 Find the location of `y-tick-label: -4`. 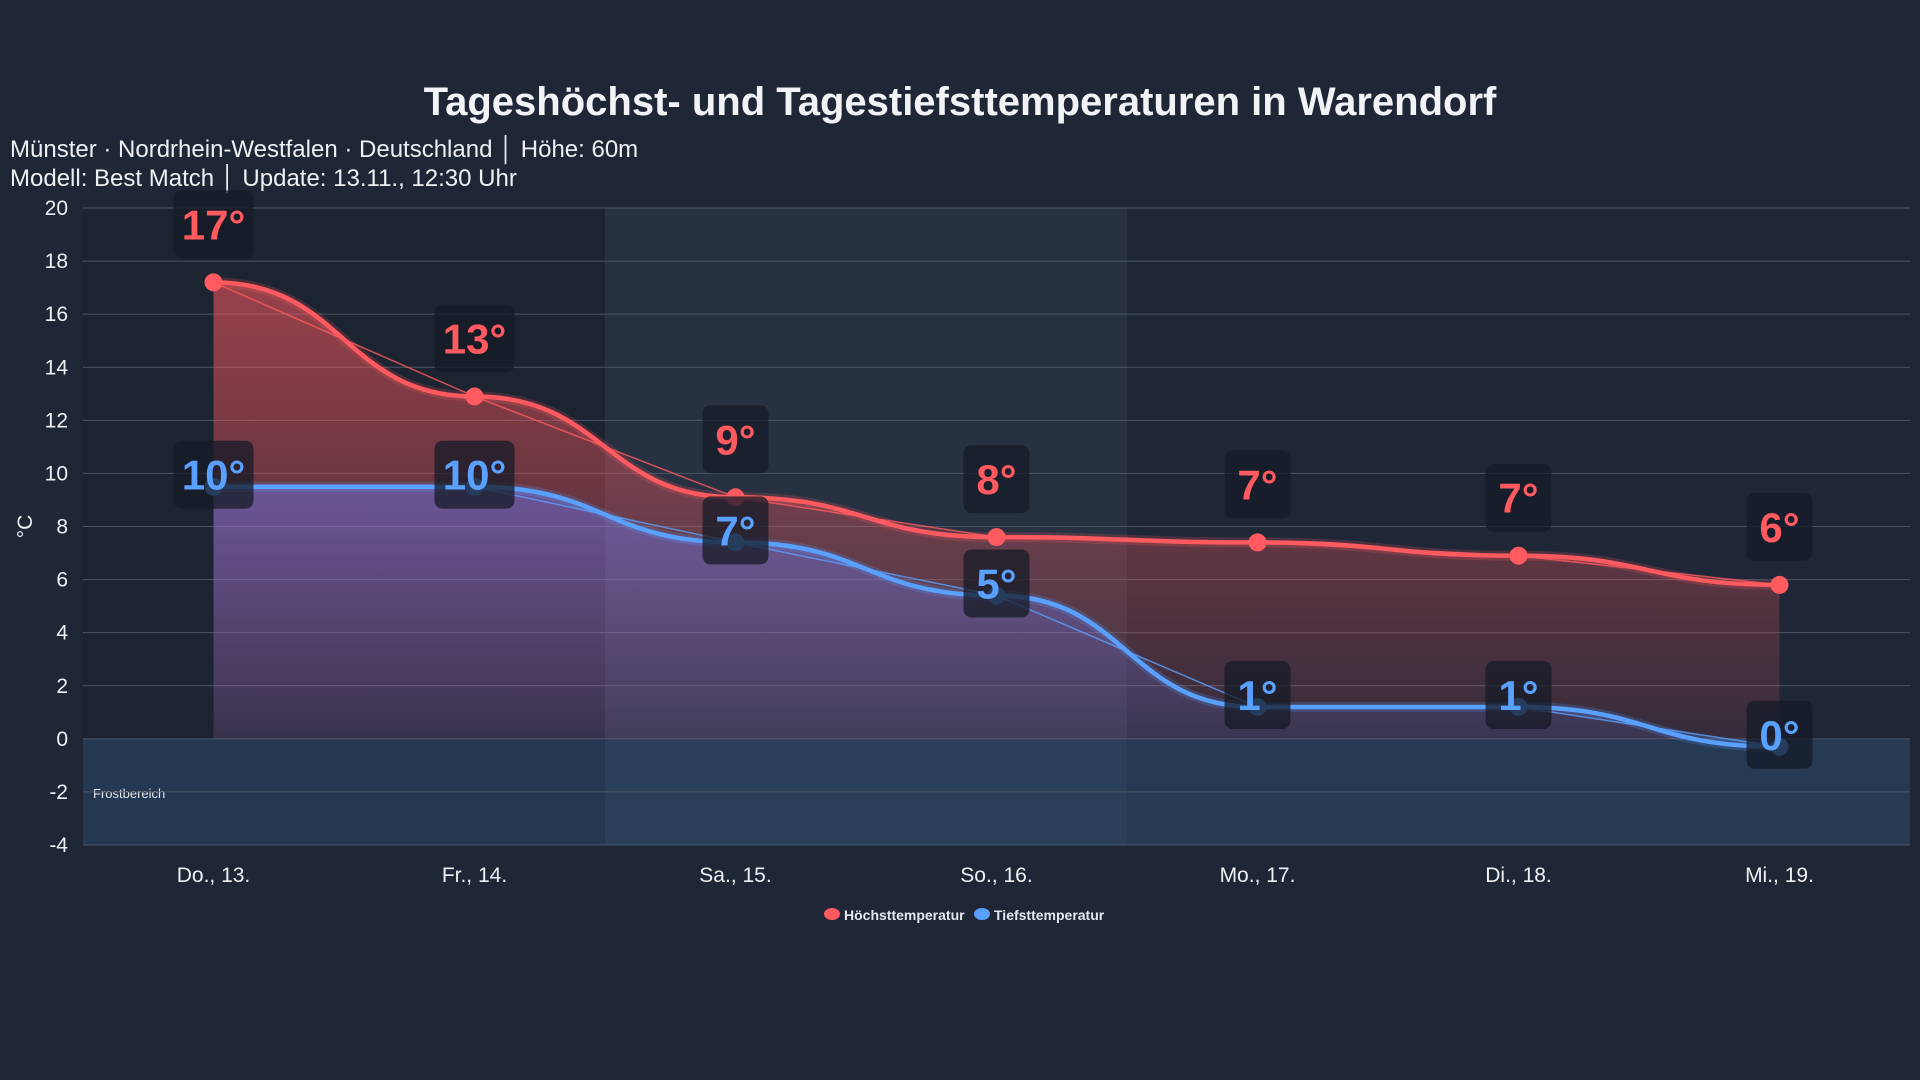

y-tick-label: -4 is located at coordinates (58, 845).